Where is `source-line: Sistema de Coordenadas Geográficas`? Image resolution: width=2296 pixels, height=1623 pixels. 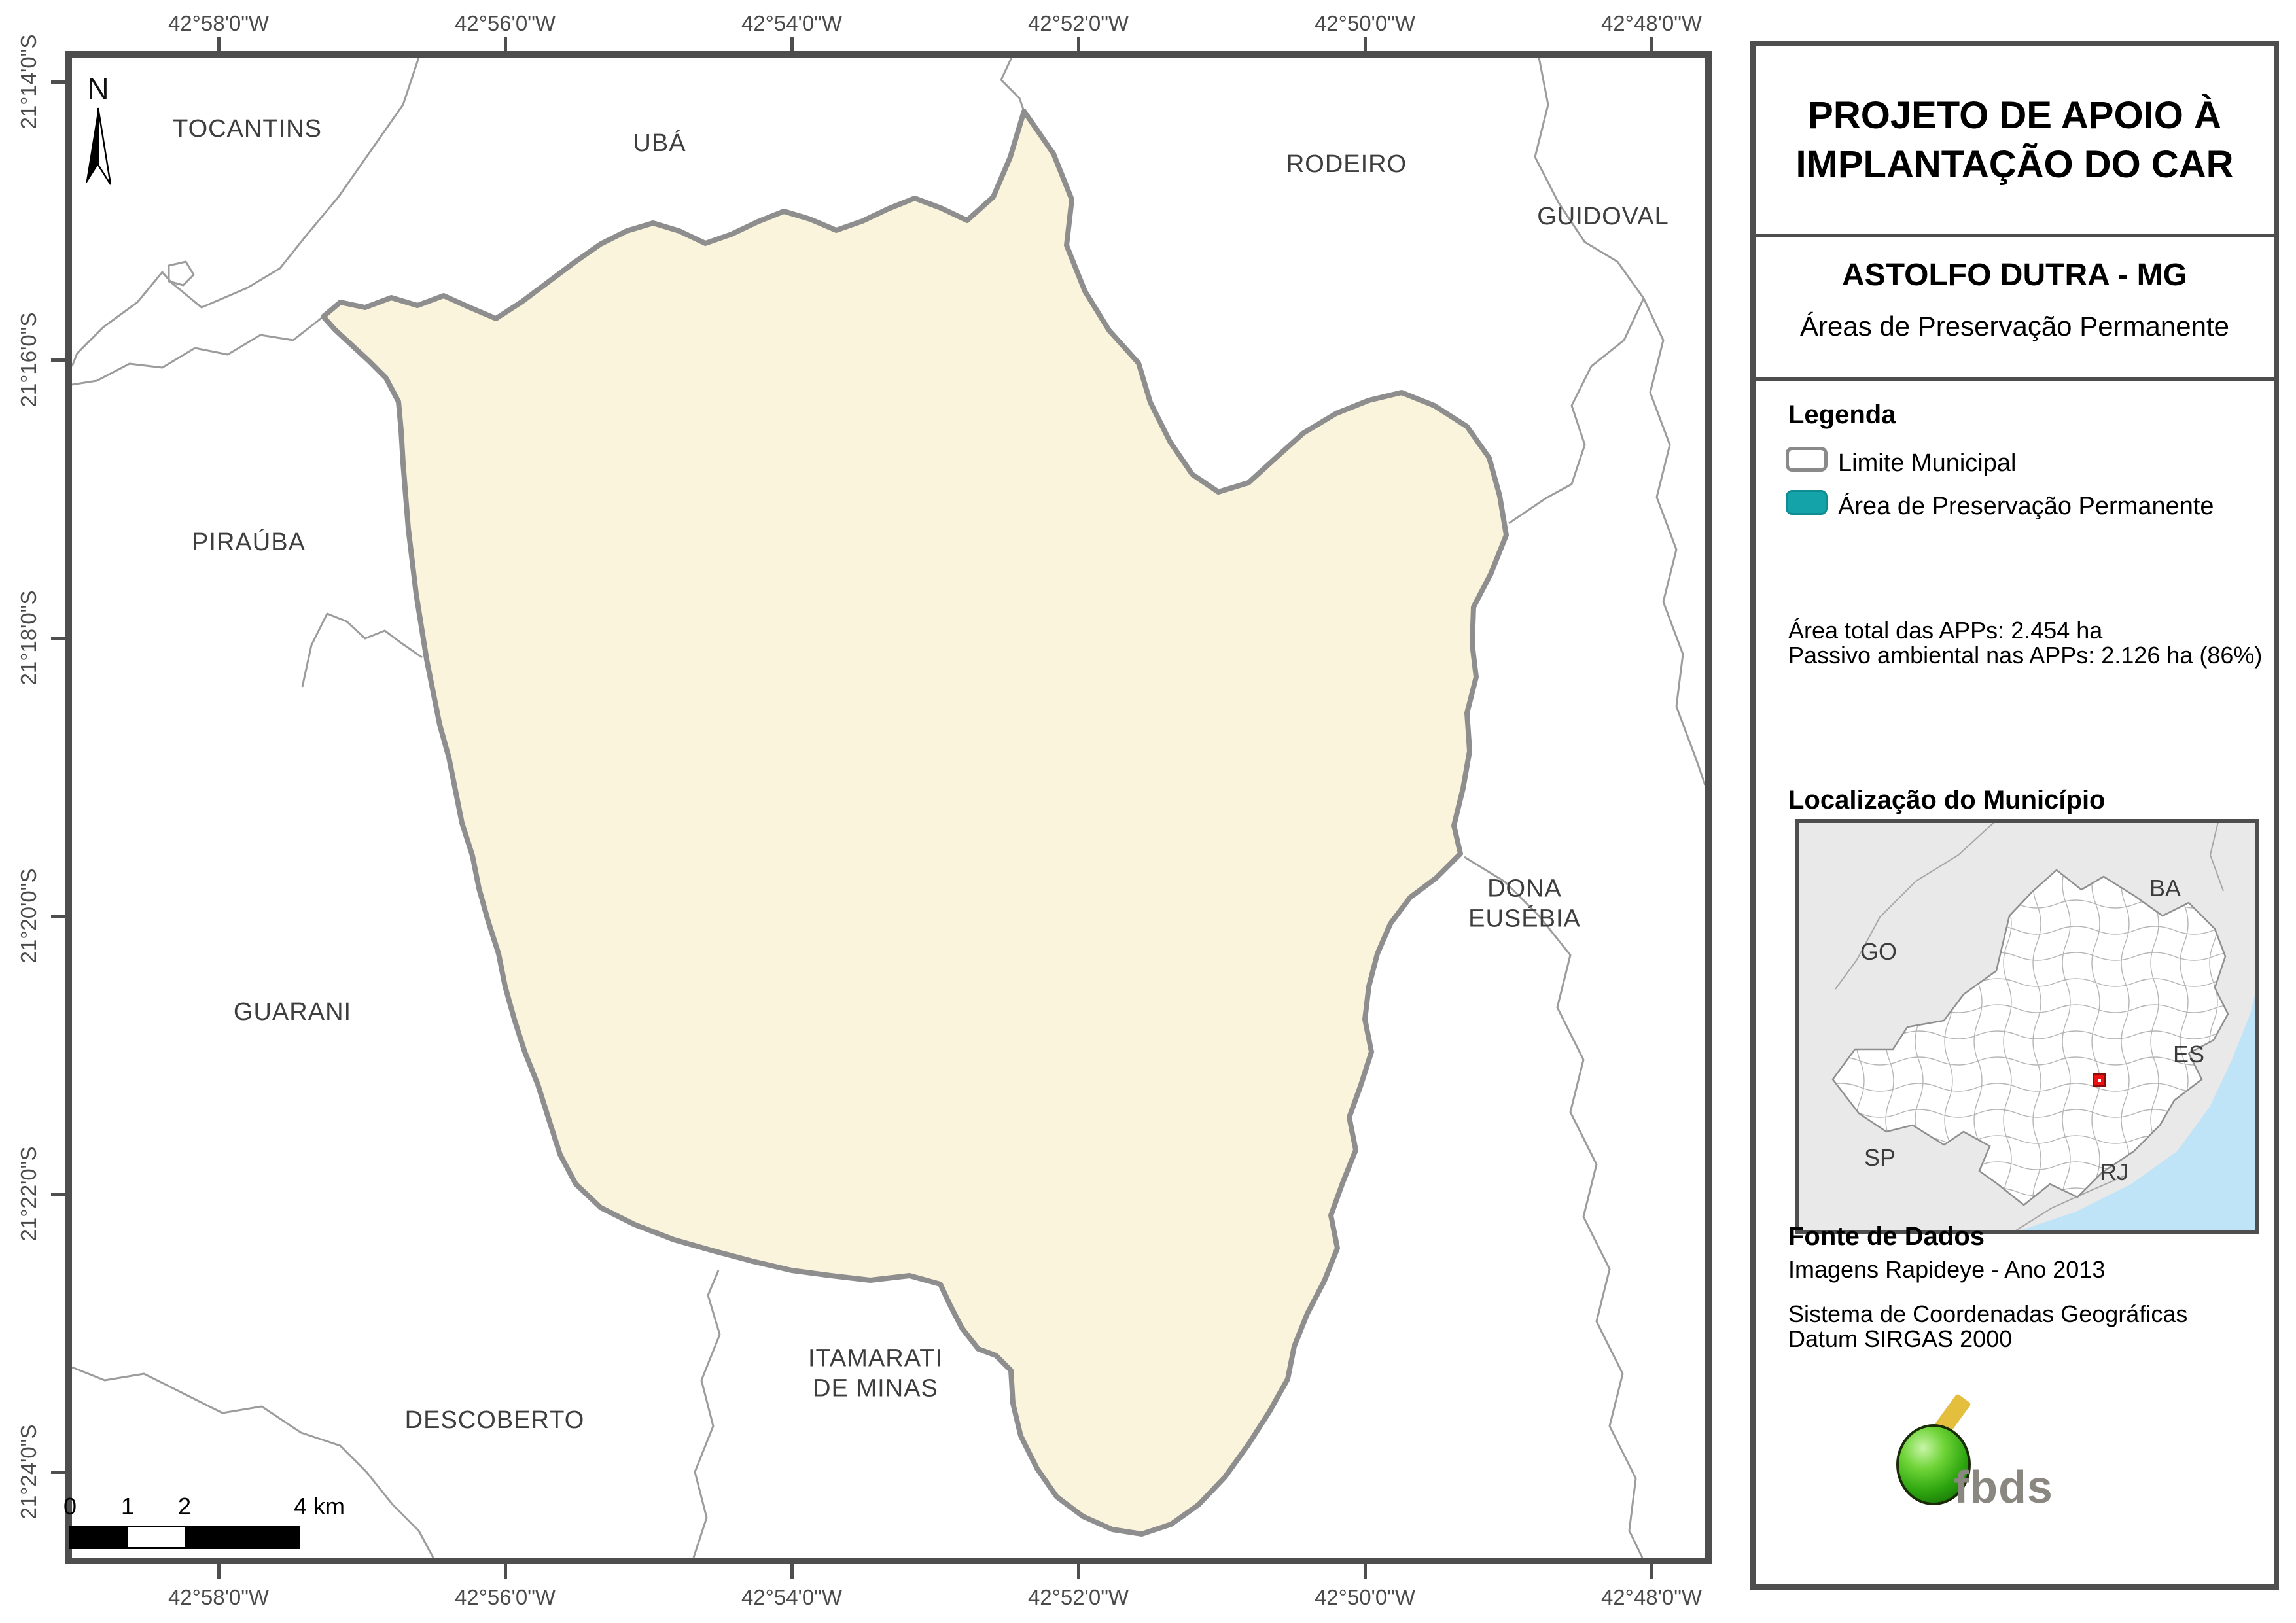
source-line: Sistema de Coordenadas Geográficas is located at coordinates (1988, 1314).